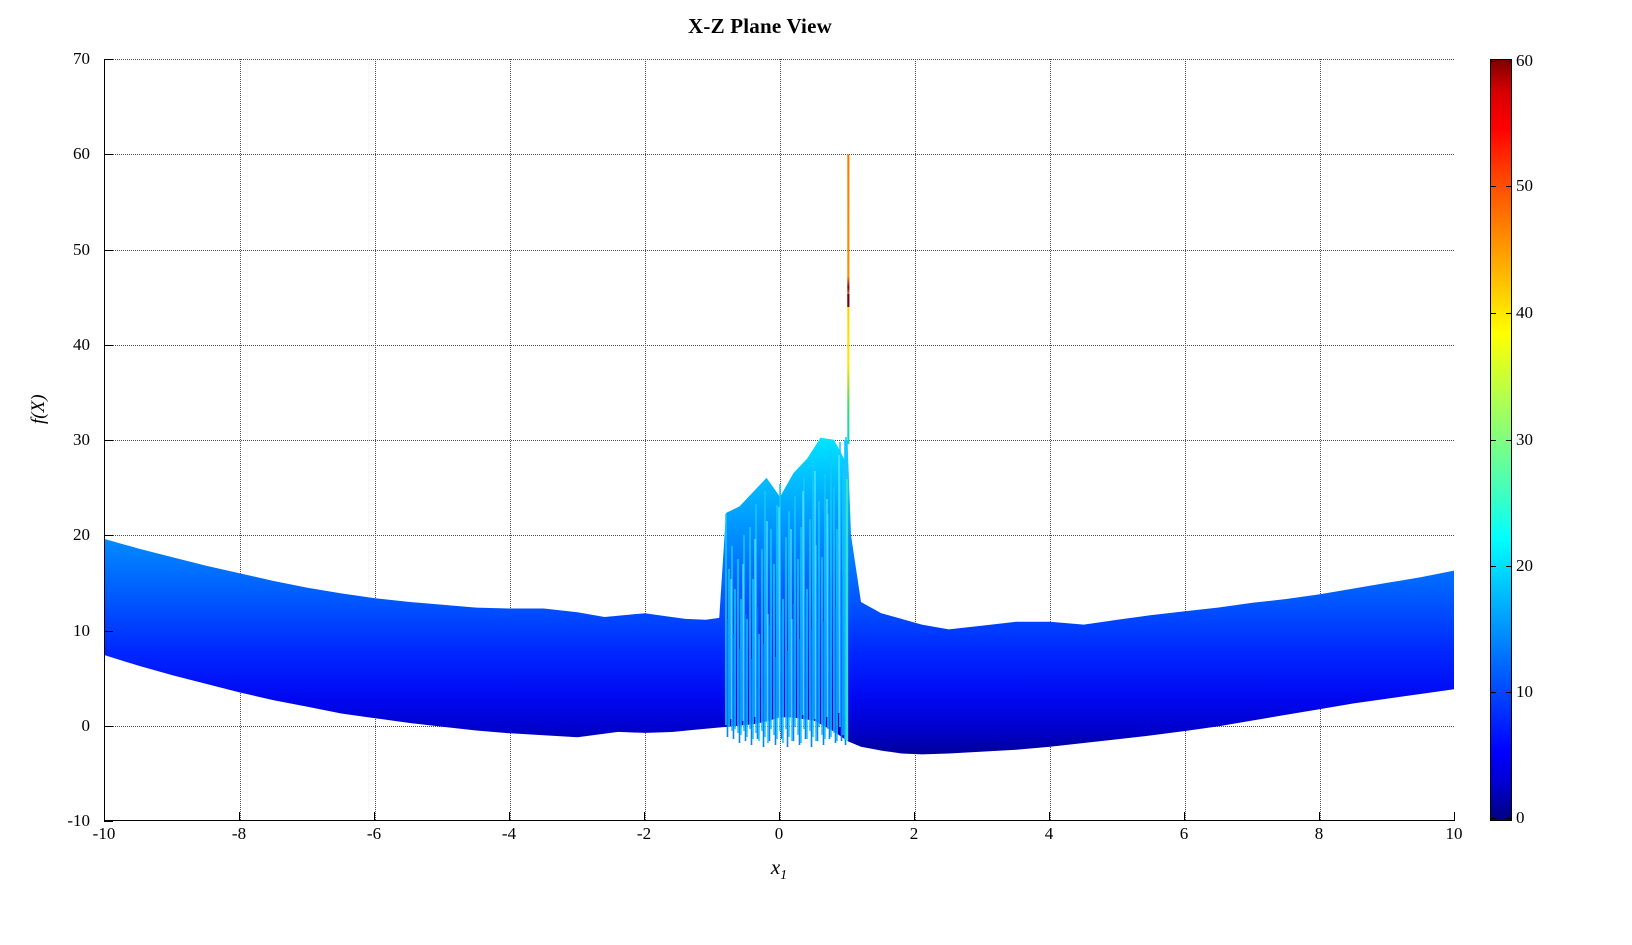 This screenshot has width=1632, height=945. Describe the element at coordinates (1319, 833) in the screenshot. I see `xtick-label-8: 8` at that location.